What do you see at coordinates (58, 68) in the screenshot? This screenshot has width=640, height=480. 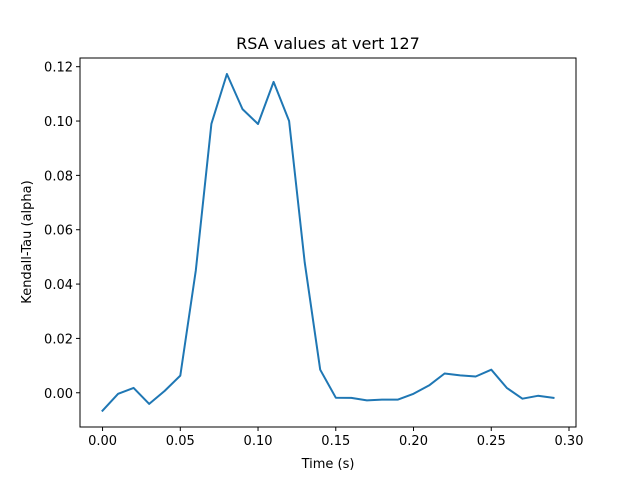 I see `y-tick-label: 0.12` at bounding box center [58, 68].